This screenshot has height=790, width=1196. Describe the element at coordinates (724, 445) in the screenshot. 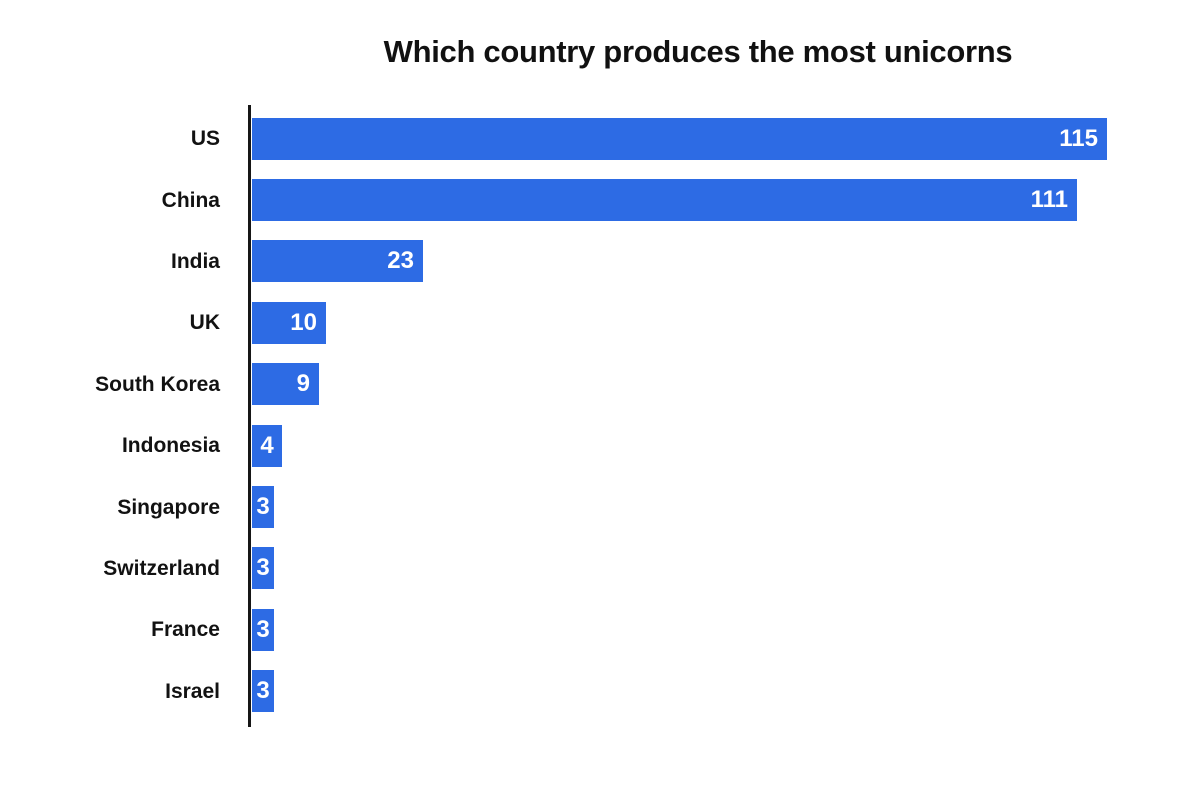

I see `bar-track: 4` at that location.